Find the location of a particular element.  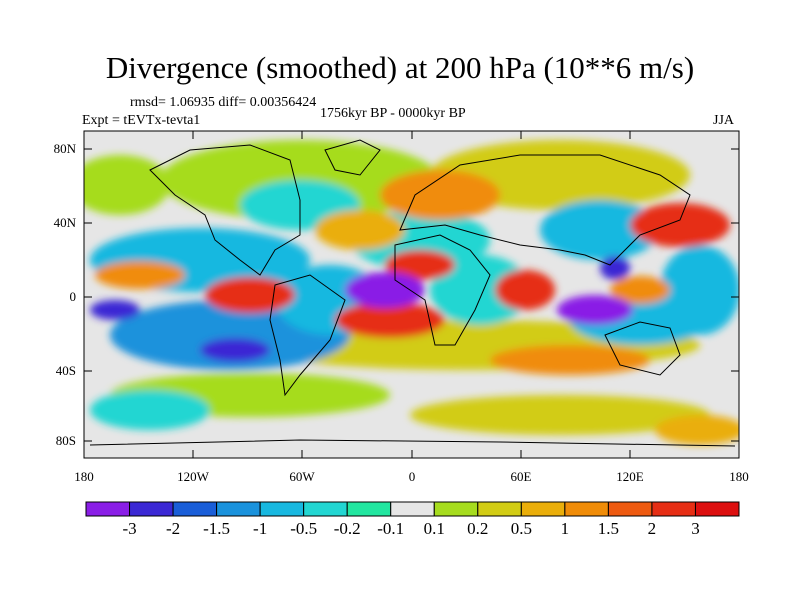

lat-tick-label: 40N is located at coordinates (64, 222).